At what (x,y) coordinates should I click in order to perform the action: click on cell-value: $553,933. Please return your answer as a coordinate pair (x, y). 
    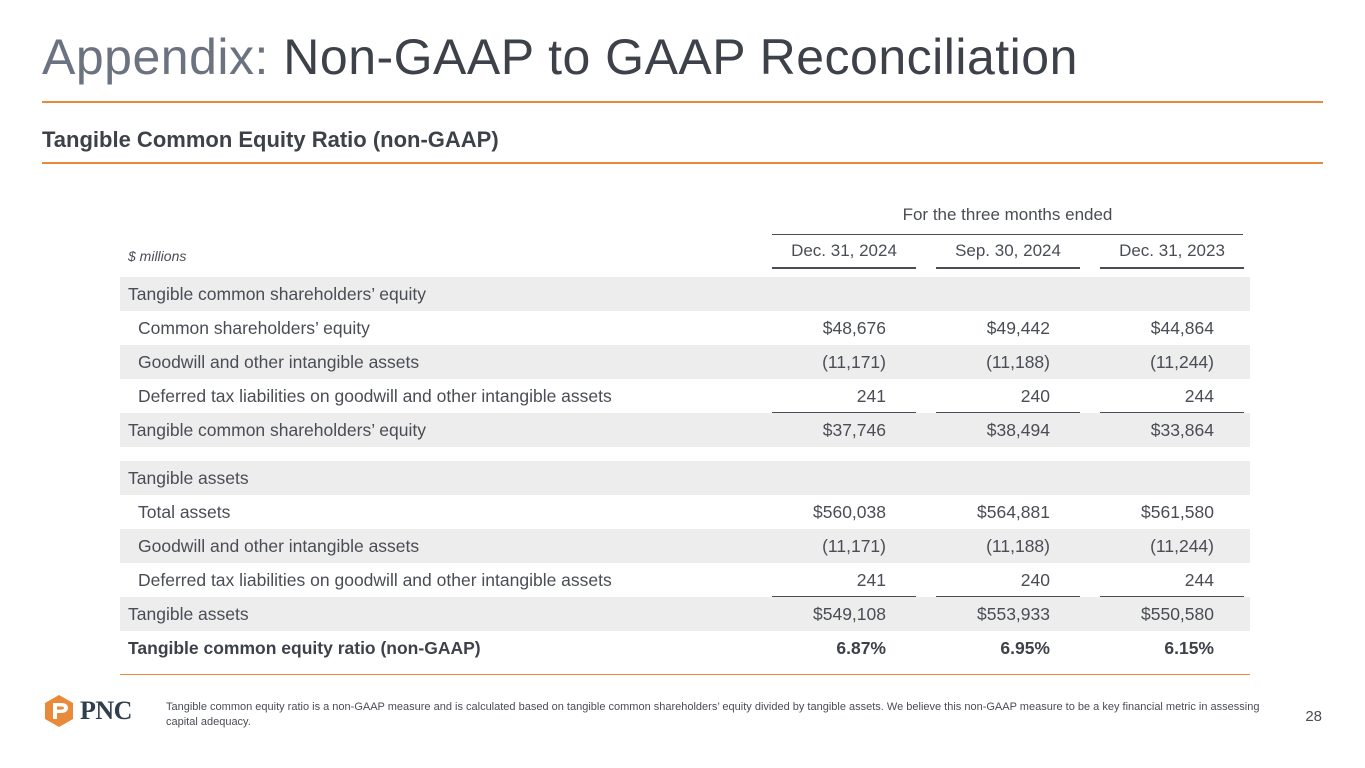
    Looking at the image, I should click on (1013, 614).